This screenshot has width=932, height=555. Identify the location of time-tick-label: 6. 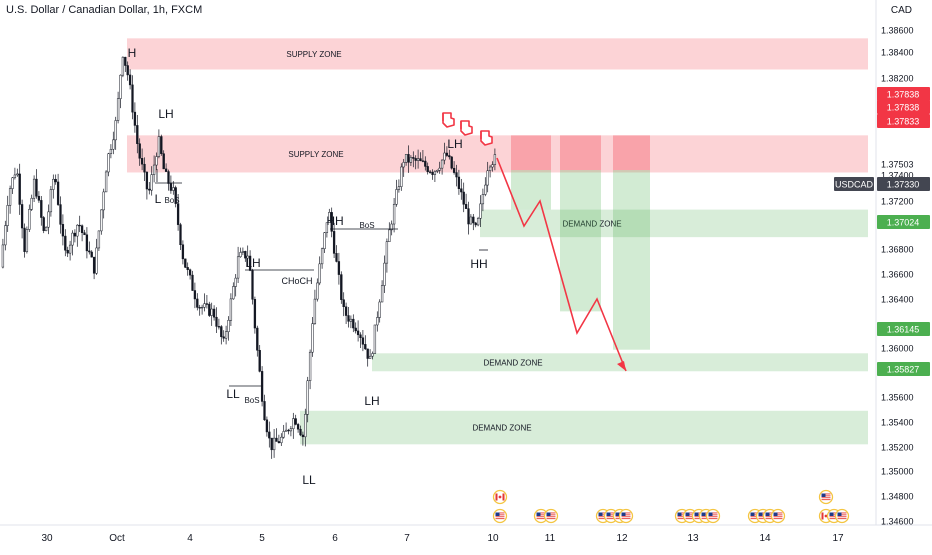
(335, 538).